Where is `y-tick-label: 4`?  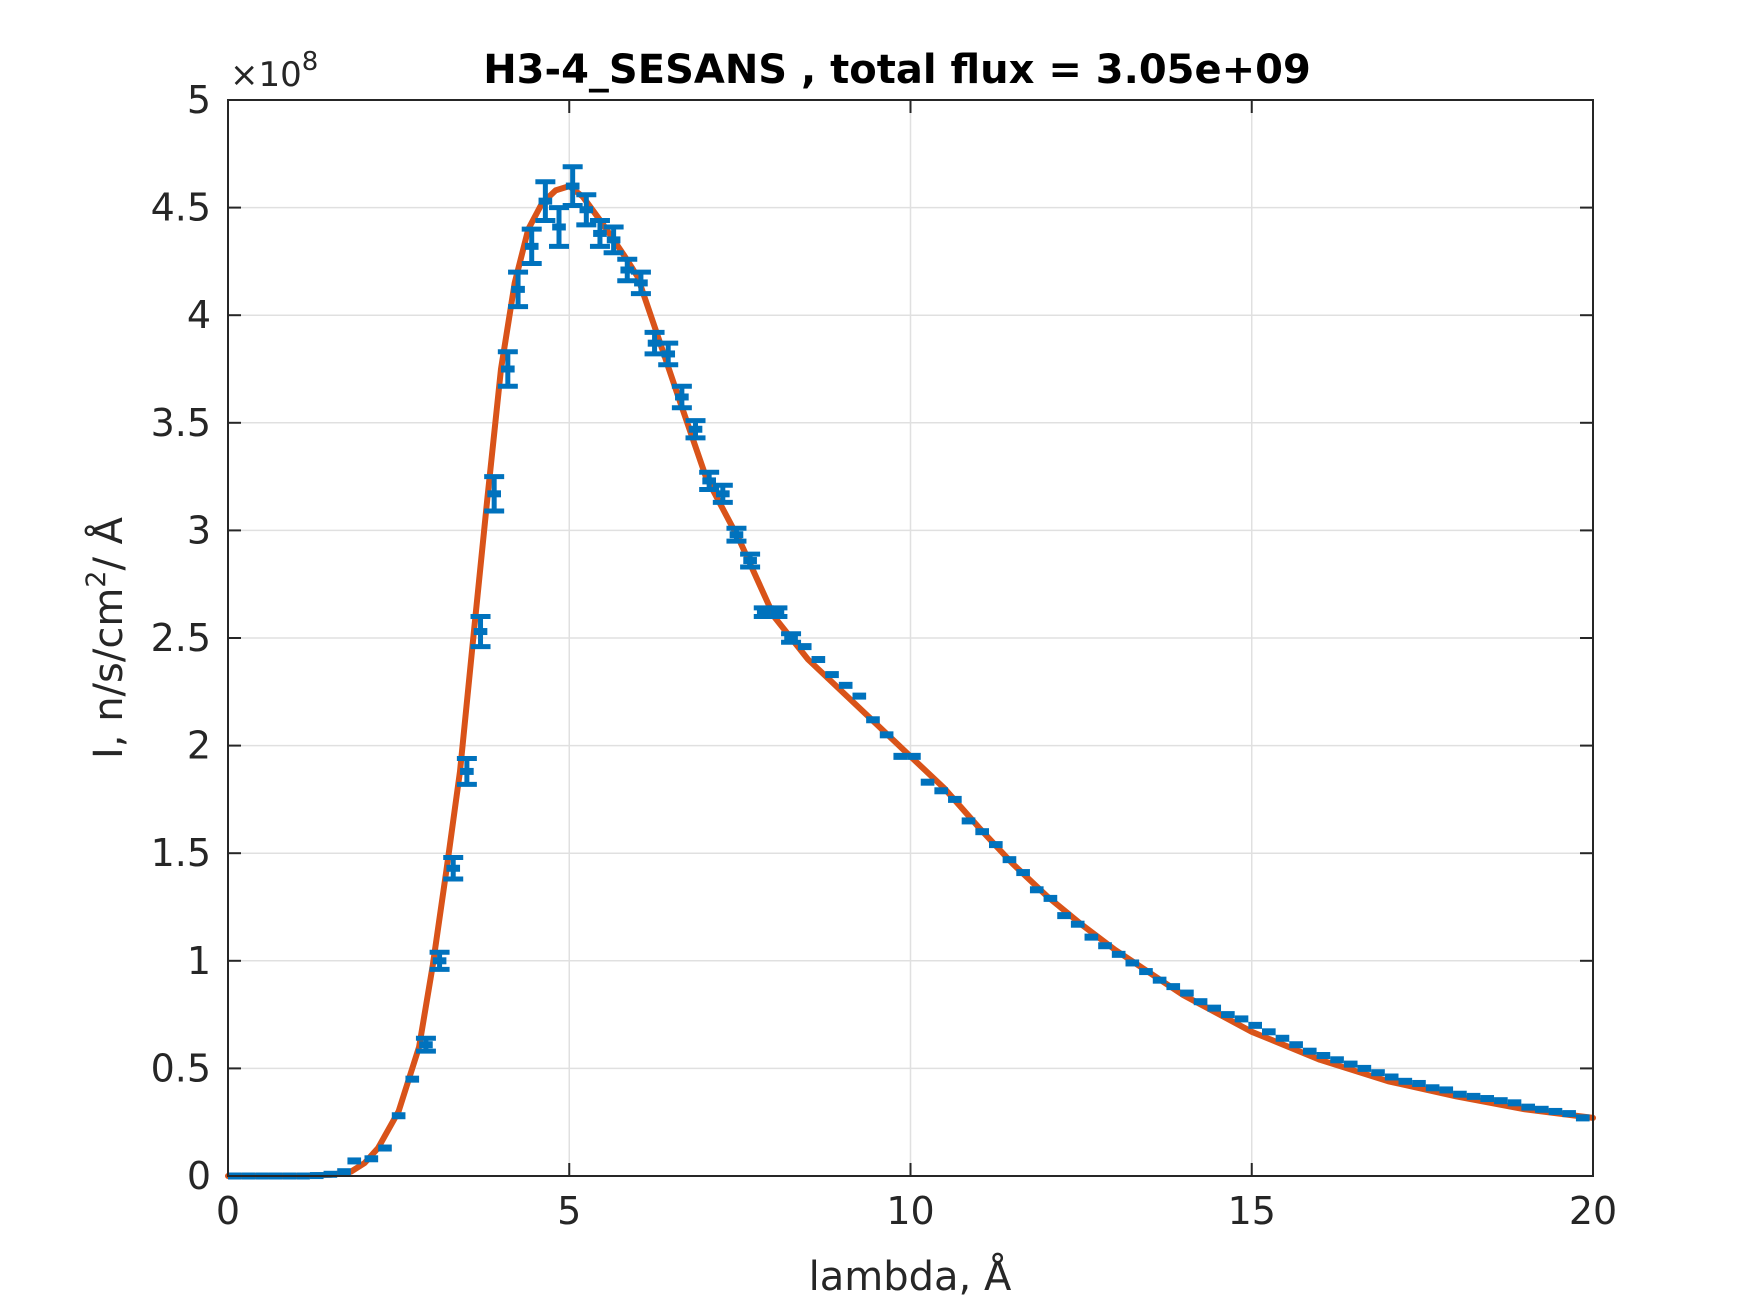 y-tick-label: 4 is located at coordinates (199, 315).